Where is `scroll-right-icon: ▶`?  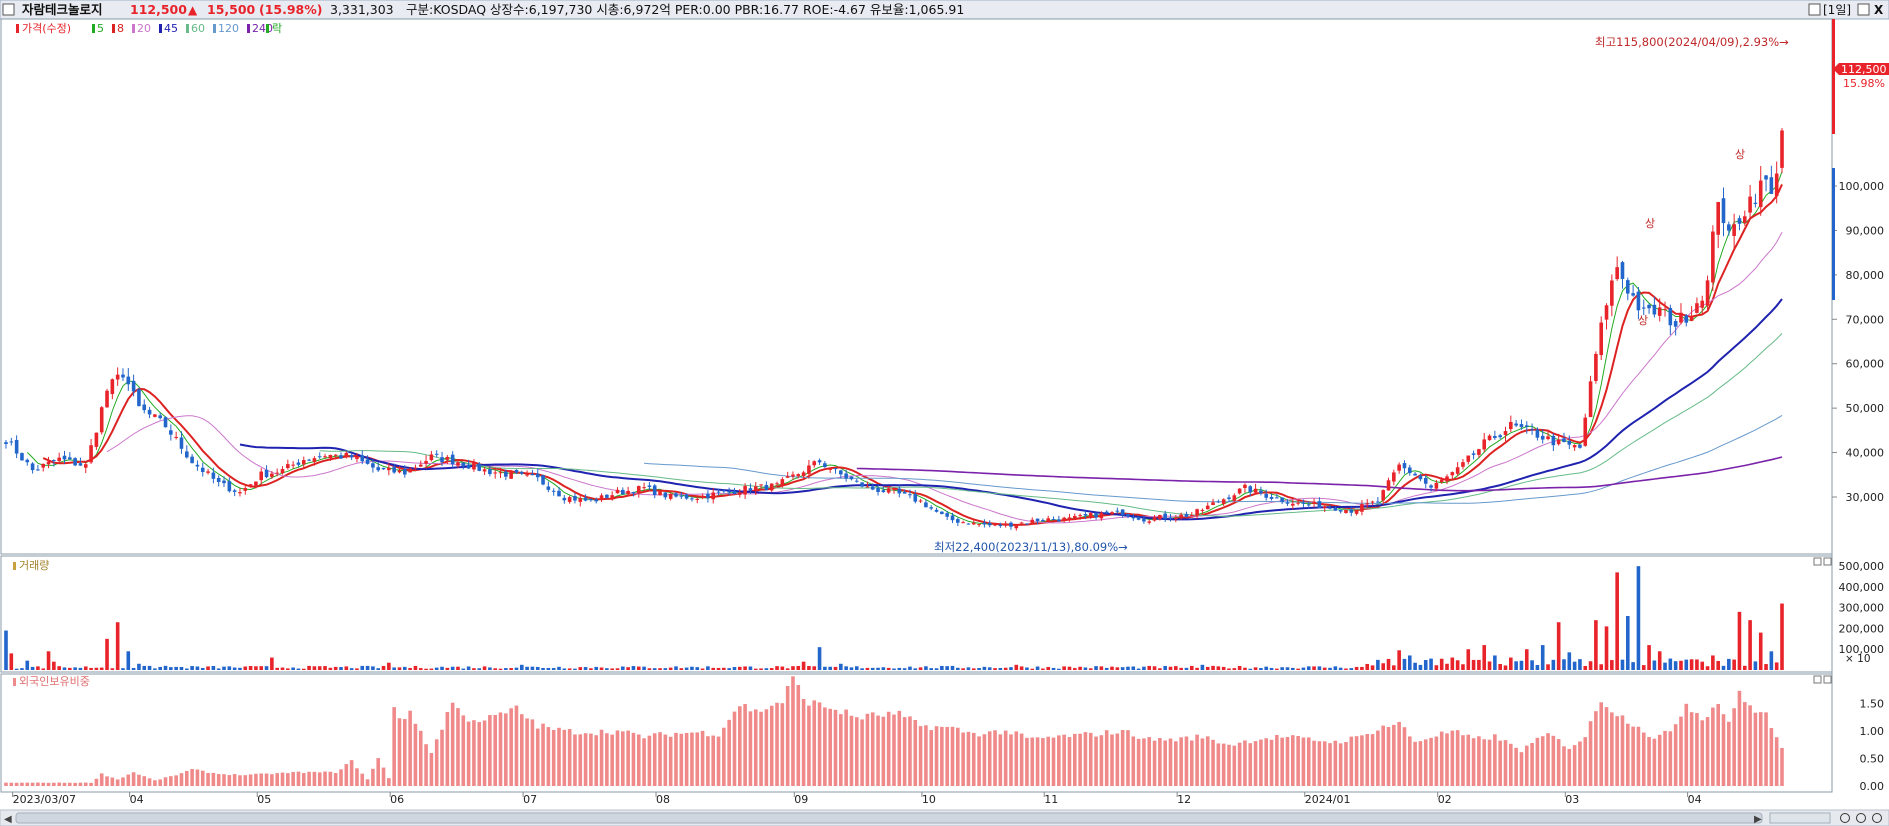 scroll-right-icon: ▶ is located at coordinates (1758, 819).